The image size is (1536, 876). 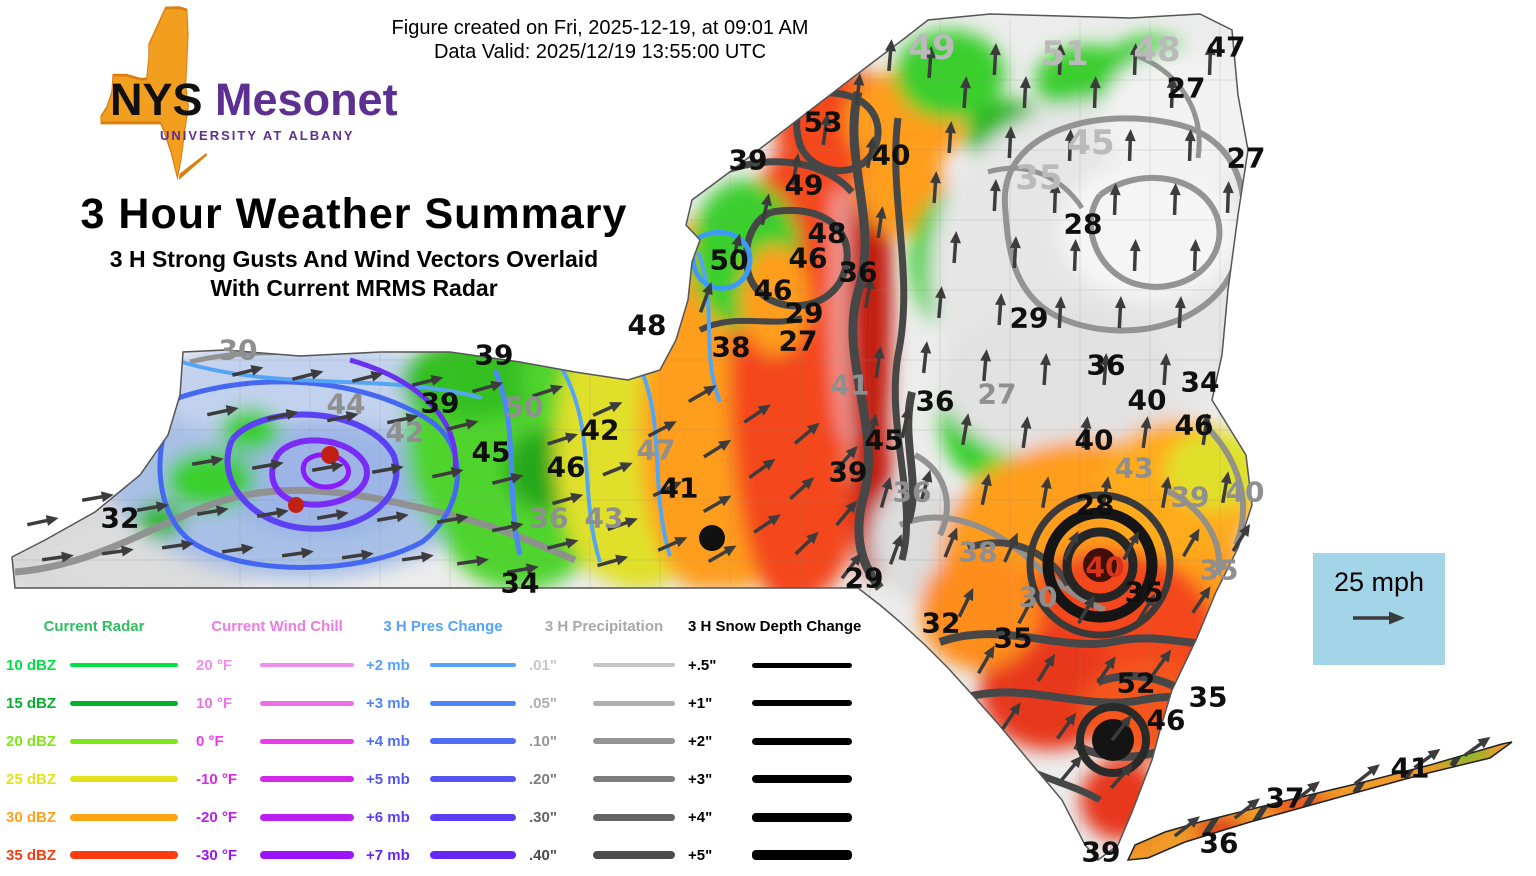 I want to click on gust-label: 28, so click(x=1083, y=224).